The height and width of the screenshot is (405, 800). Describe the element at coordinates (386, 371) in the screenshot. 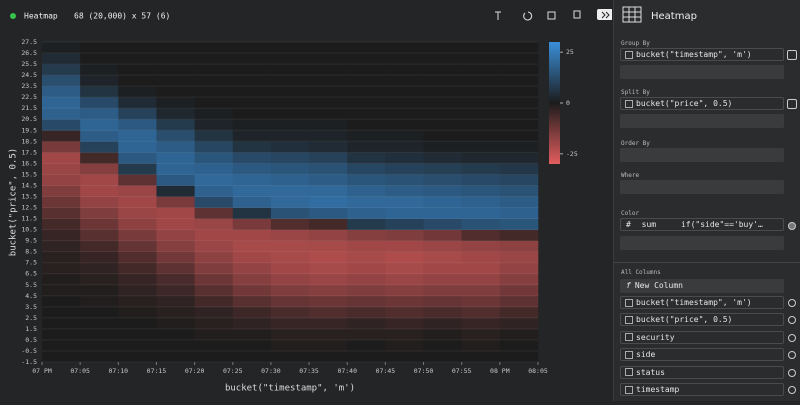

I see `x-tick-label: 07:45` at that location.